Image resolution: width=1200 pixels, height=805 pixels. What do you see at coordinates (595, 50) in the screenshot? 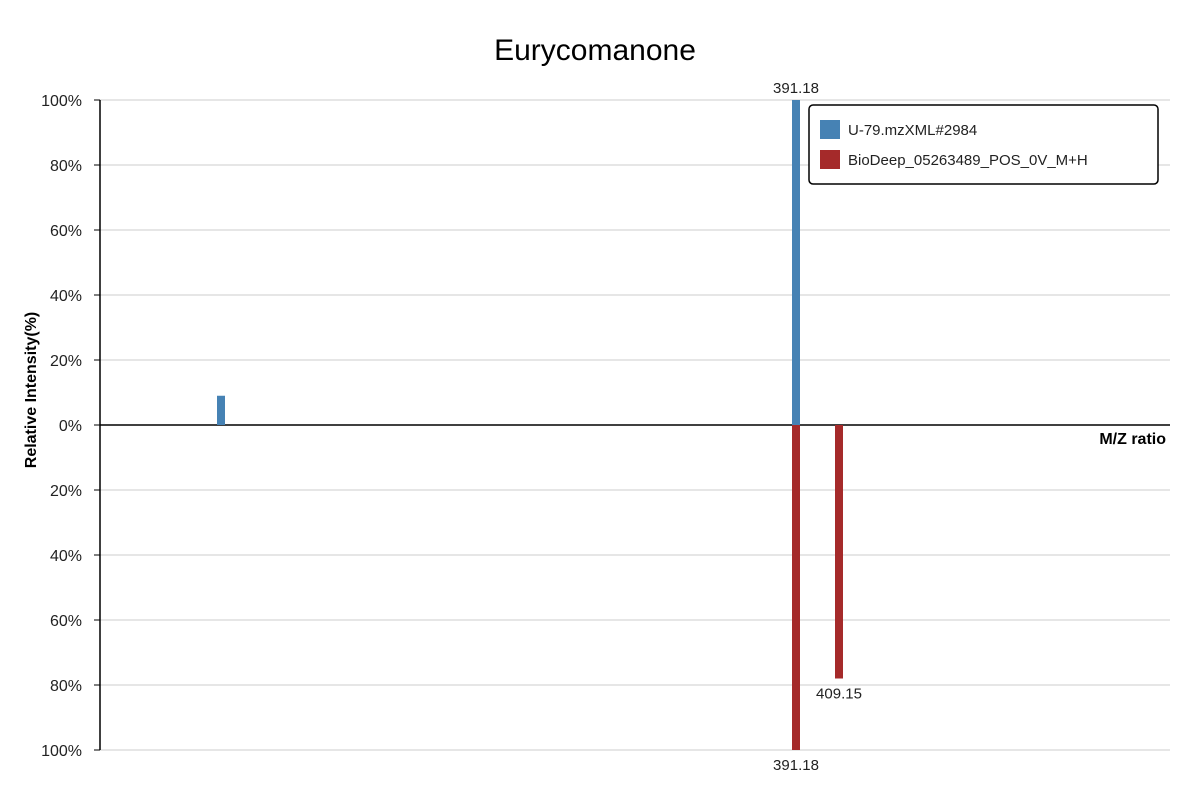
I see `chart-title: Eurycomanone` at bounding box center [595, 50].